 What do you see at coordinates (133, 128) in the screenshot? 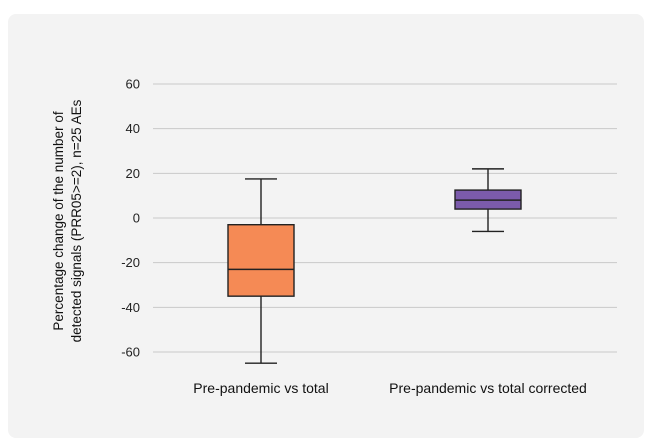
I see `y-tick-label: 40` at bounding box center [133, 128].